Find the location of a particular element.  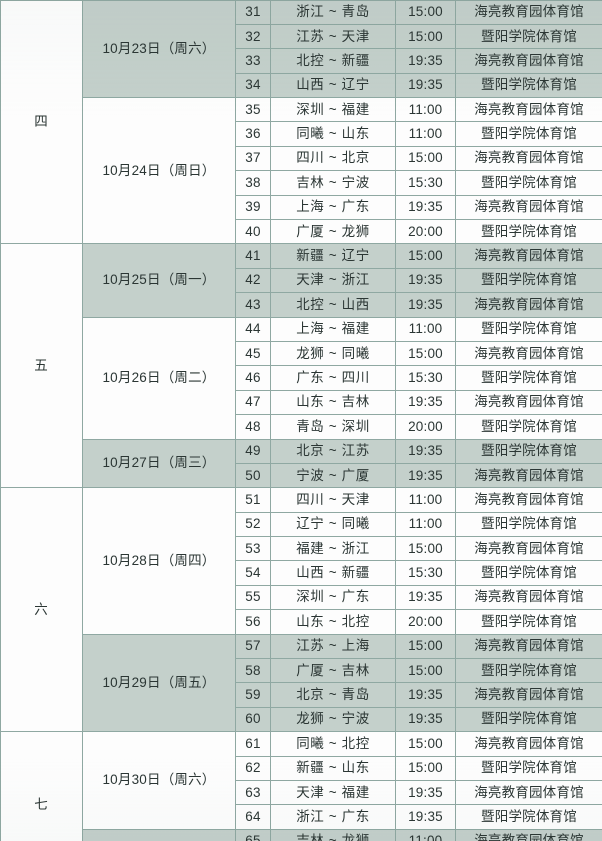

match-number-cell: 55 is located at coordinates (253, 597).